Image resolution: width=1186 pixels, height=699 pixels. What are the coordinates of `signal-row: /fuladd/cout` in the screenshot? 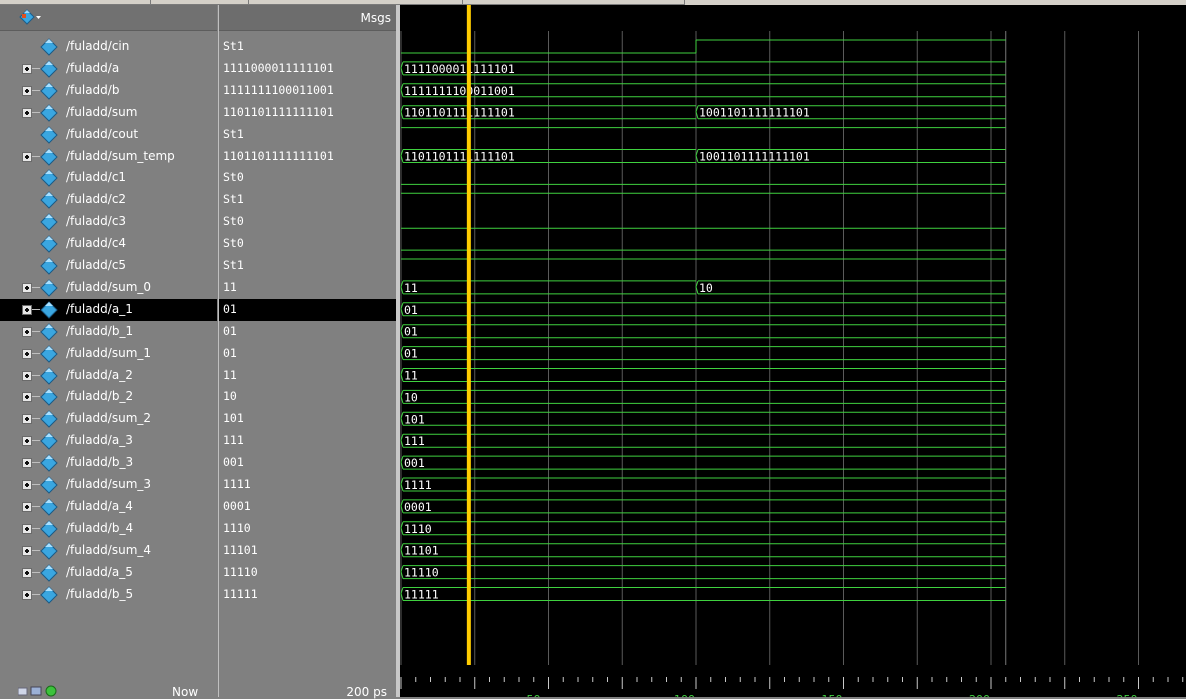 It's located at (108, 135).